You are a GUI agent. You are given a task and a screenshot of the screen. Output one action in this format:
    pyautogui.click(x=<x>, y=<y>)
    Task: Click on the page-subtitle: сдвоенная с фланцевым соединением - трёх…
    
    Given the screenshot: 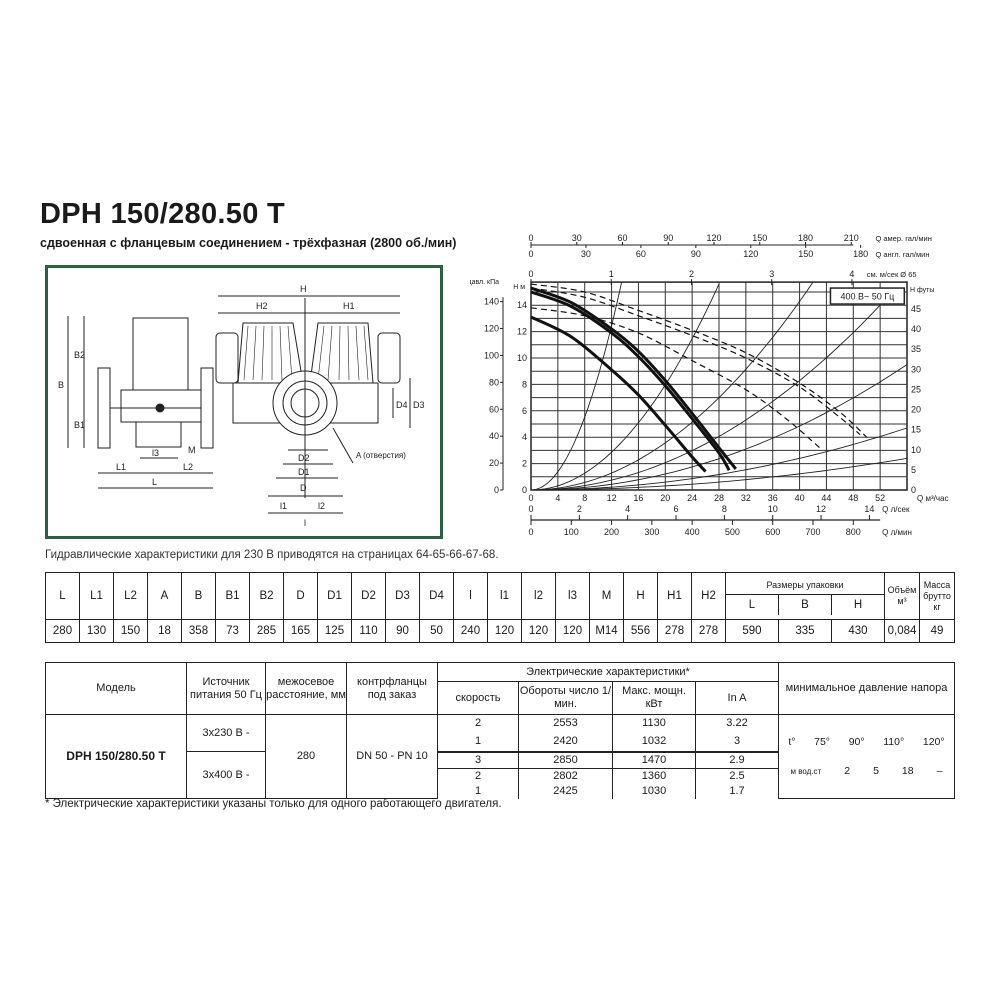 What is the action you would take?
    pyautogui.click(x=248, y=243)
    